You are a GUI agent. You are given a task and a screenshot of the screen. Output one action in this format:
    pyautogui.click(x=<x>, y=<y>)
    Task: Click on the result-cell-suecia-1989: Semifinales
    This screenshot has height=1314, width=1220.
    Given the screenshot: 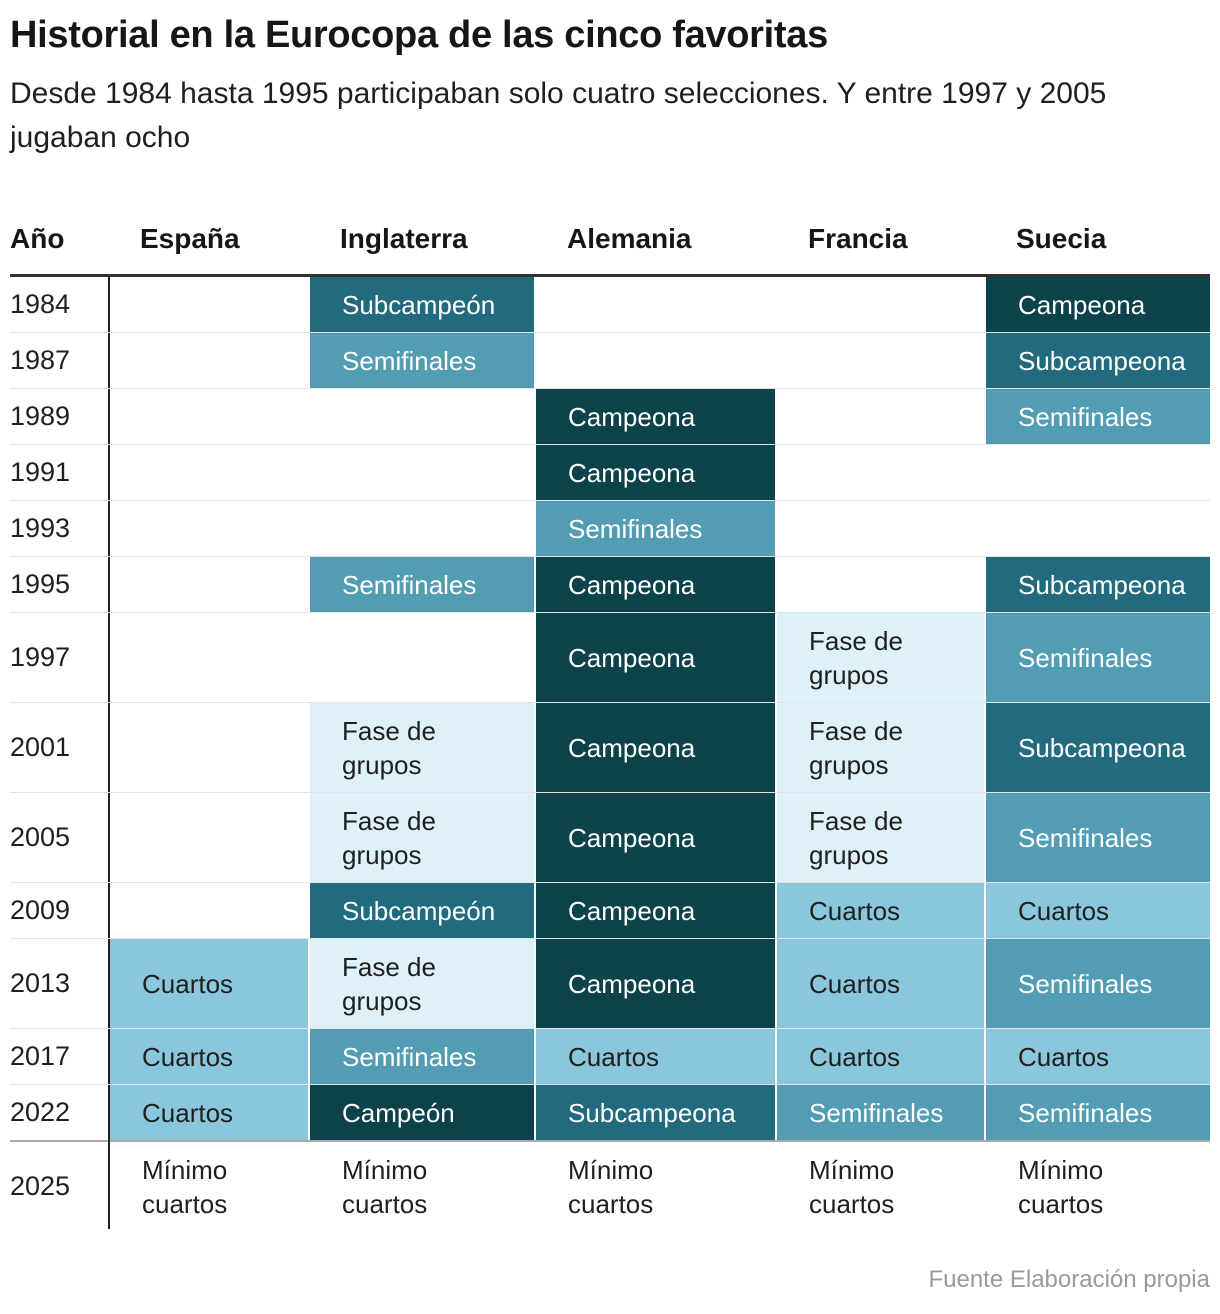 What is the action you would take?
    pyautogui.click(x=1098, y=416)
    